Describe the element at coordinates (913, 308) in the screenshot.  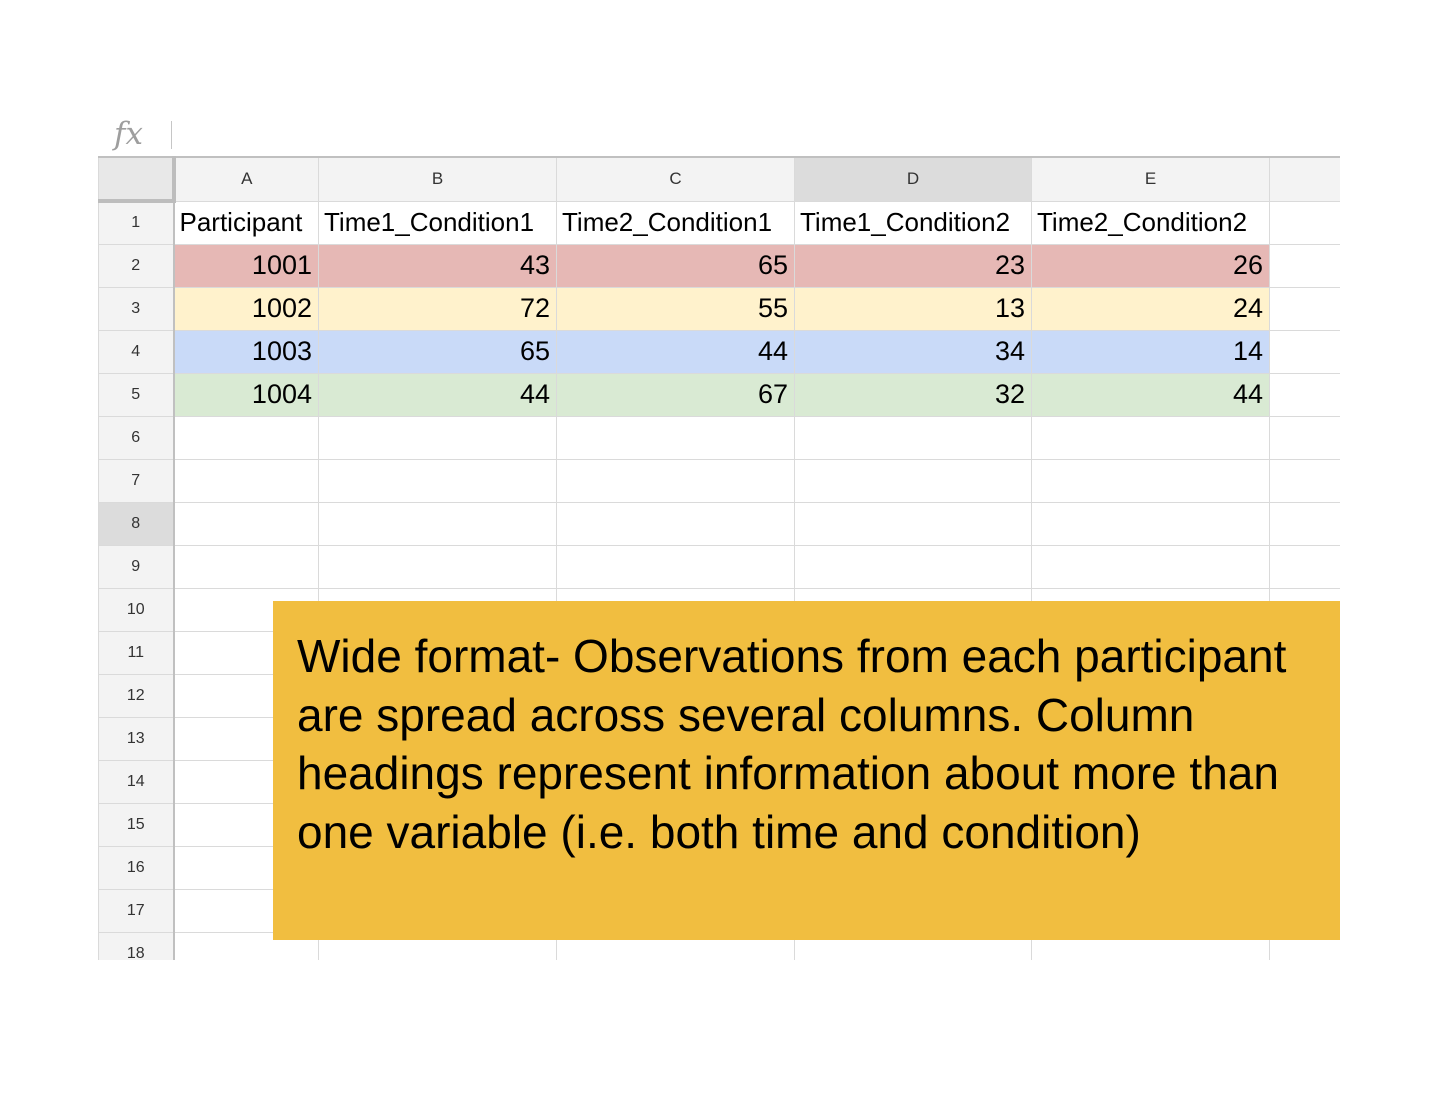
I see `cell-d3: 13` at that location.